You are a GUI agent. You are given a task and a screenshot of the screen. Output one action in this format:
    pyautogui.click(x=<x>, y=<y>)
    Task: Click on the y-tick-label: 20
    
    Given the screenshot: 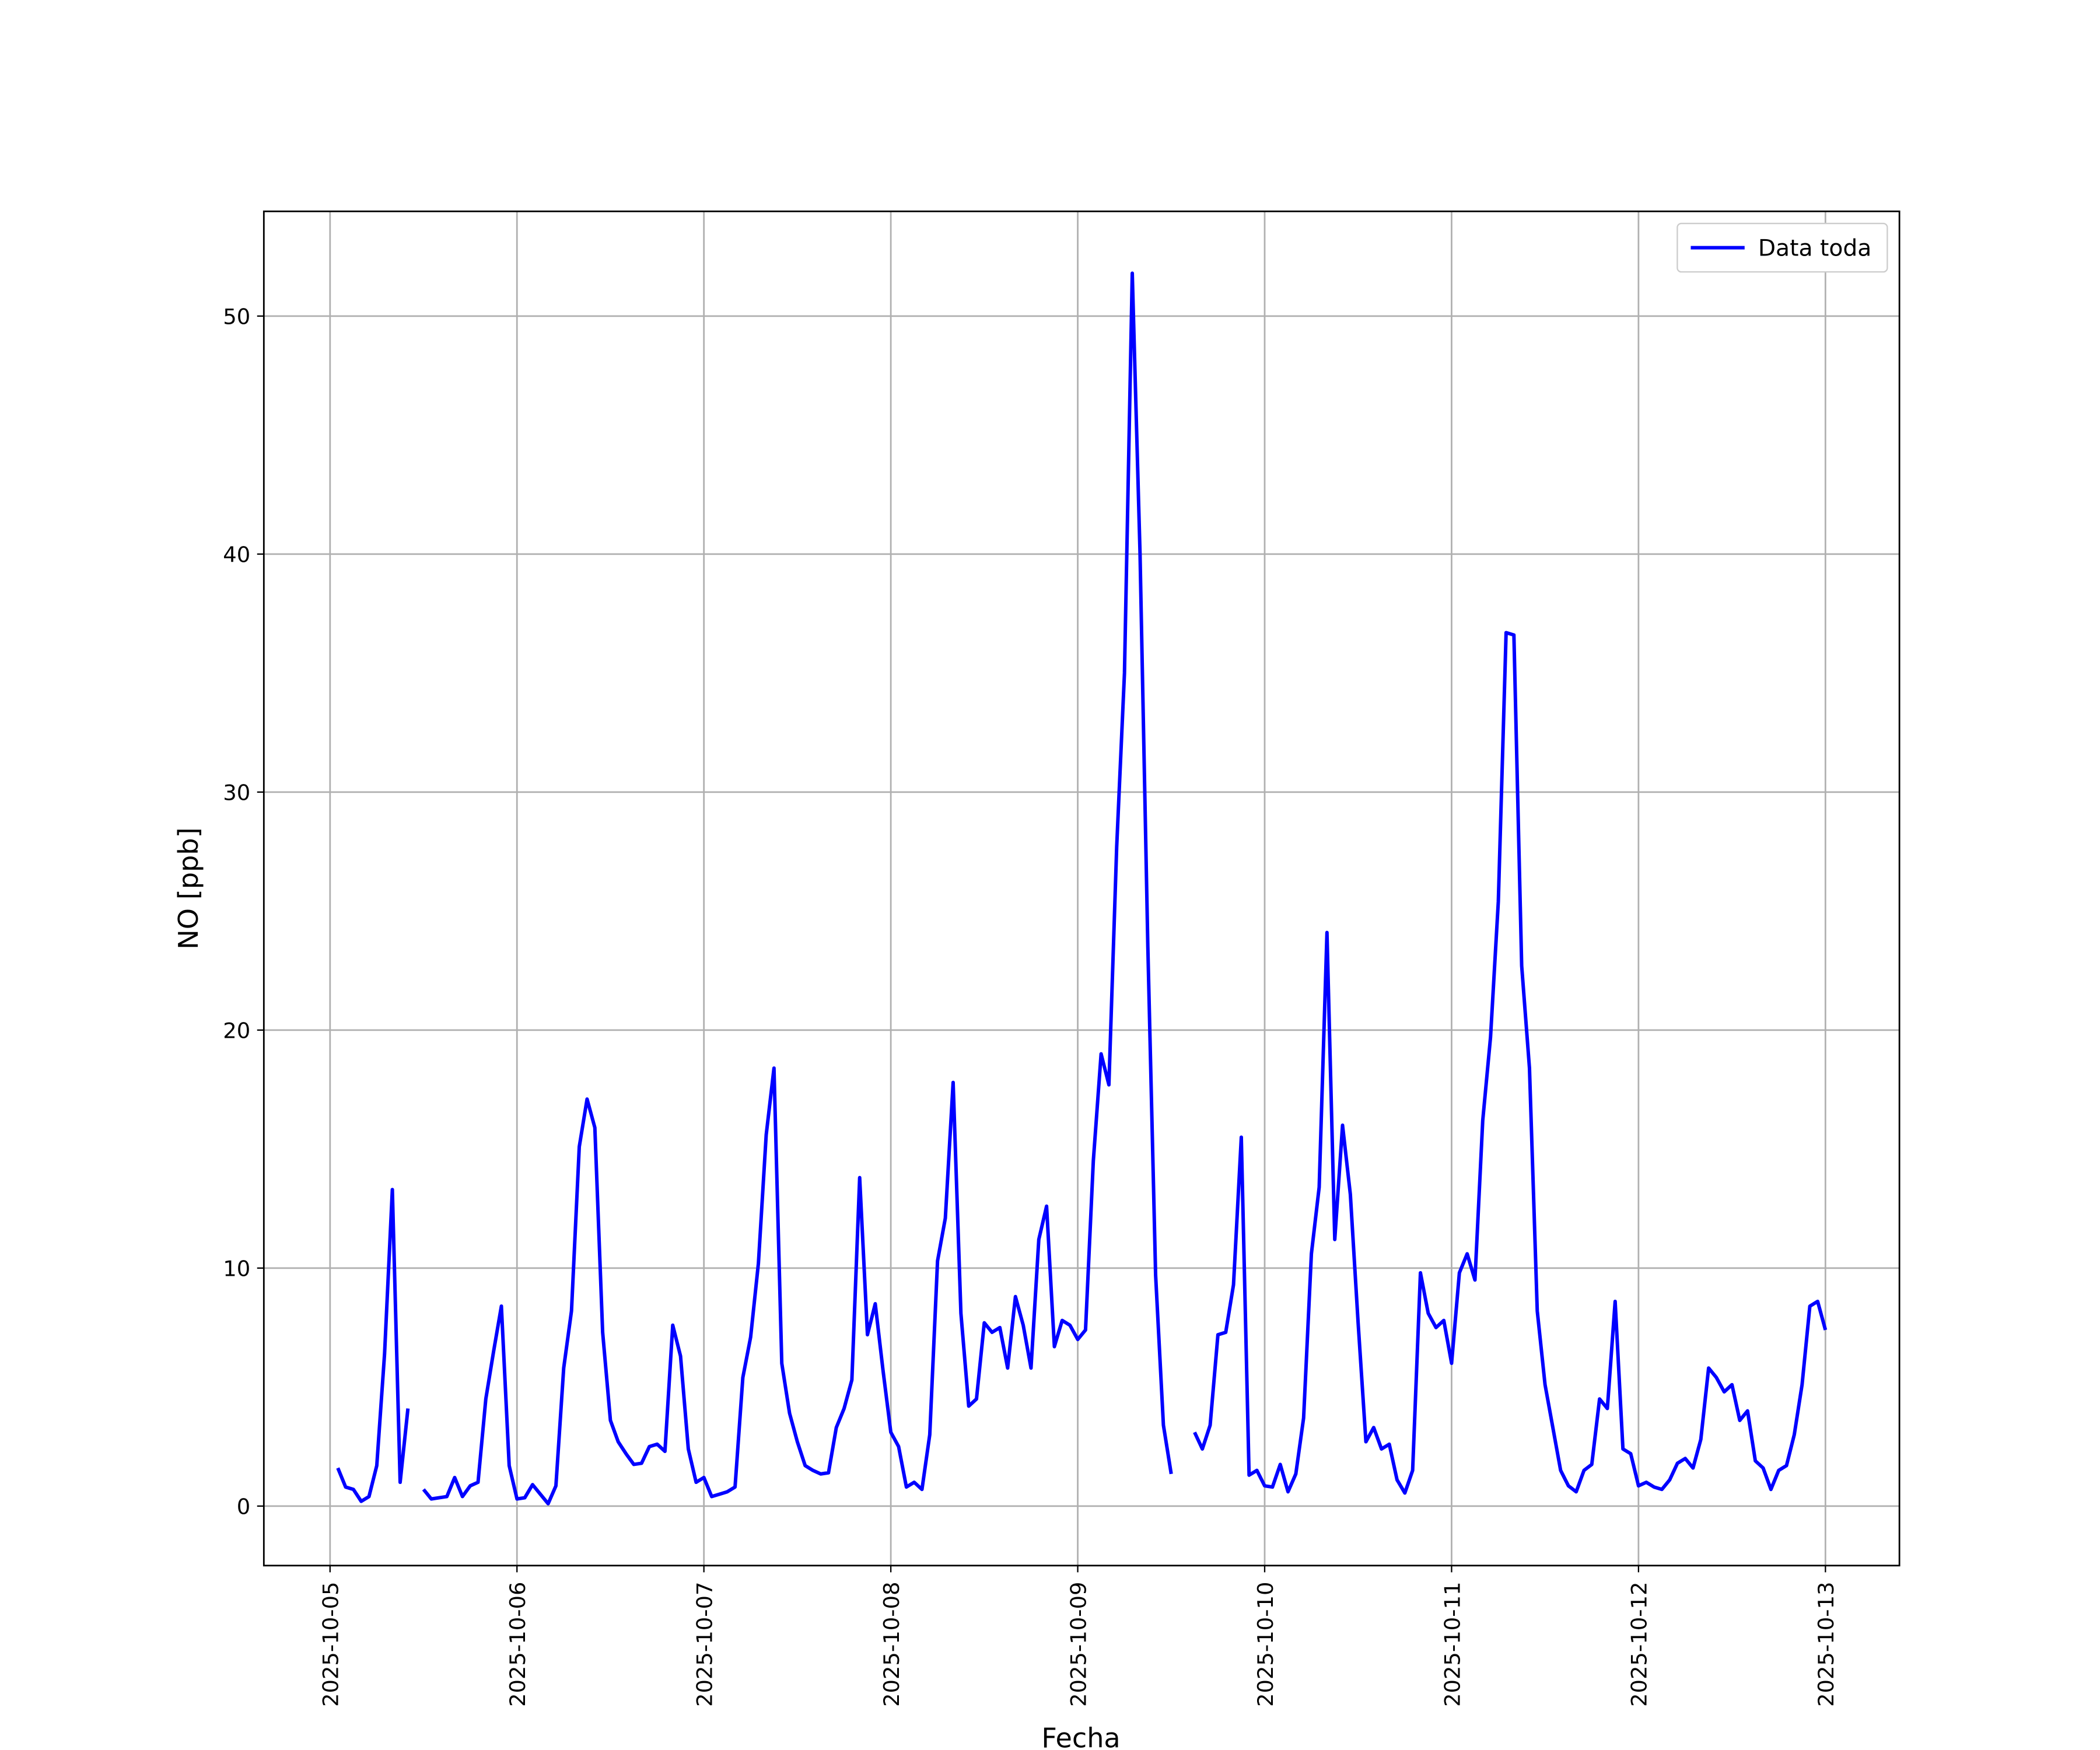 What is the action you would take?
    pyautogui.click(x=236, y=1031)
    